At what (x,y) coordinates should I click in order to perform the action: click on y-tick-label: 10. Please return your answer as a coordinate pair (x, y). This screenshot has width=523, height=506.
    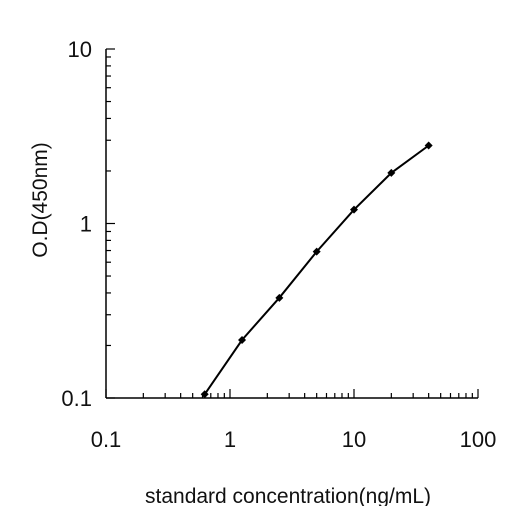
    Looking at the image, I should click on (80, 49).